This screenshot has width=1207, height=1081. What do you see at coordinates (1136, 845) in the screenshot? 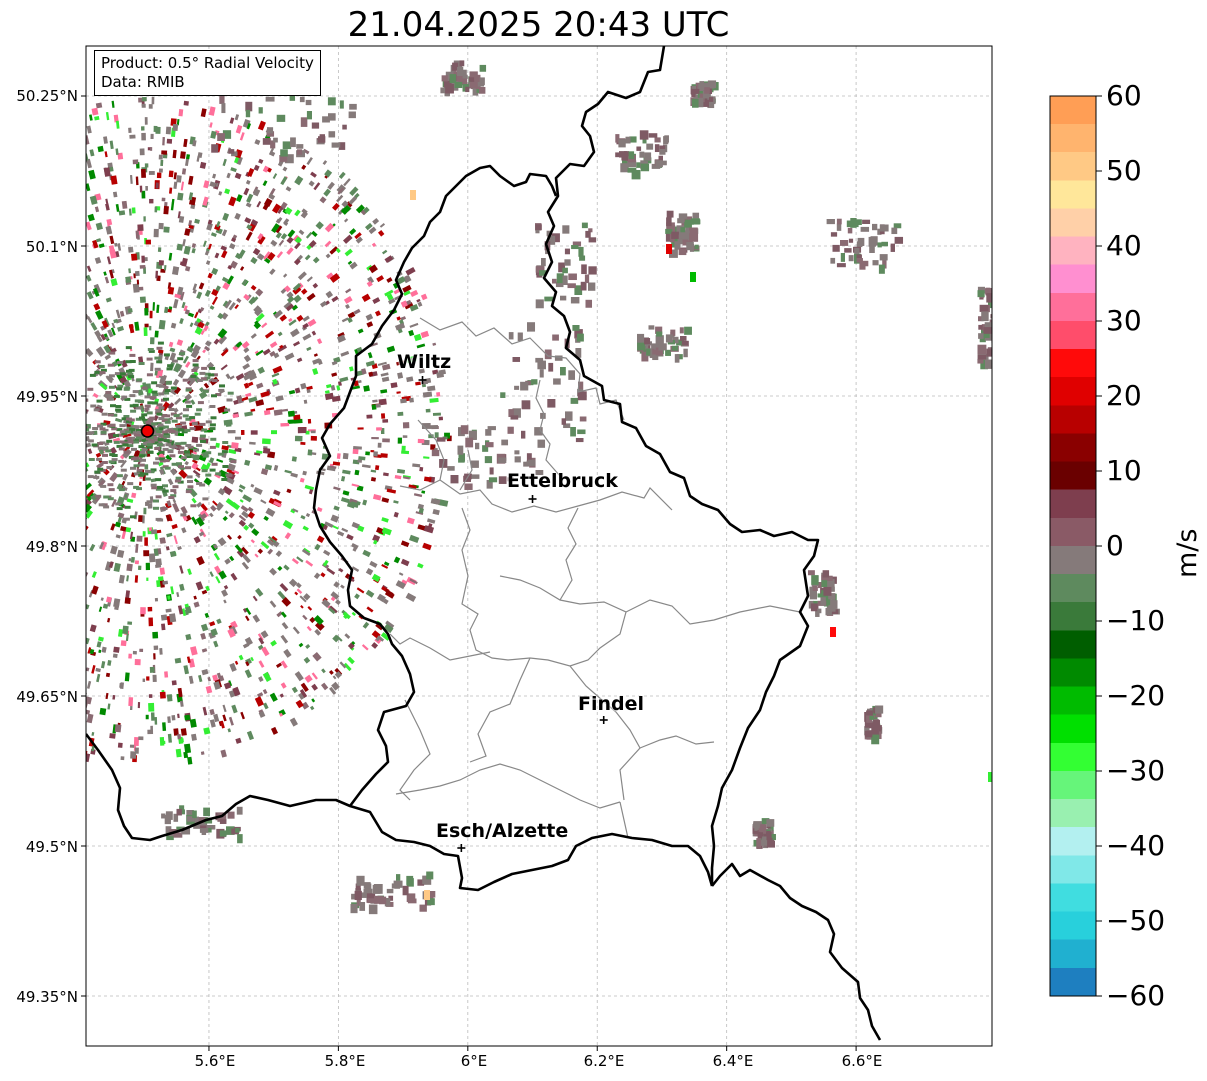
I see `colorbar-tick-label: −40` at bounding box center [1136, 845].